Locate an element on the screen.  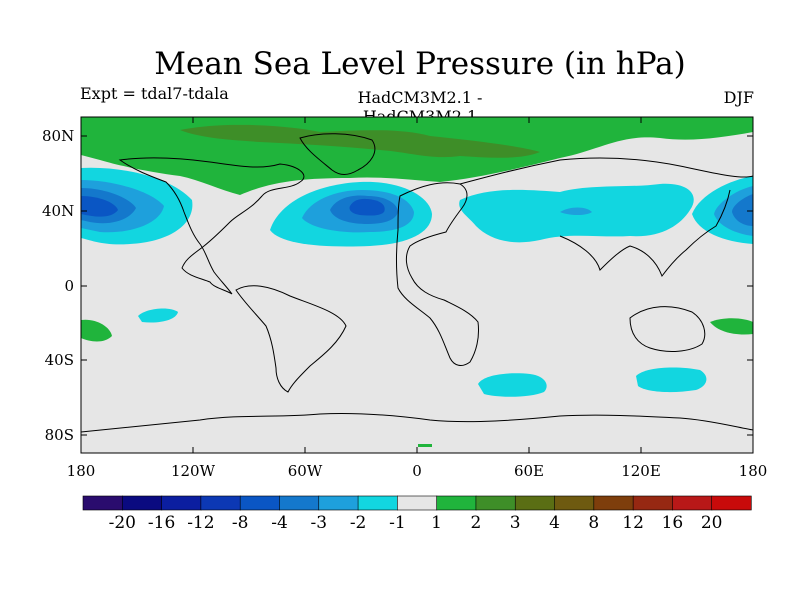
lon-tick-180w: 180 is located at coordinates (81, 471).